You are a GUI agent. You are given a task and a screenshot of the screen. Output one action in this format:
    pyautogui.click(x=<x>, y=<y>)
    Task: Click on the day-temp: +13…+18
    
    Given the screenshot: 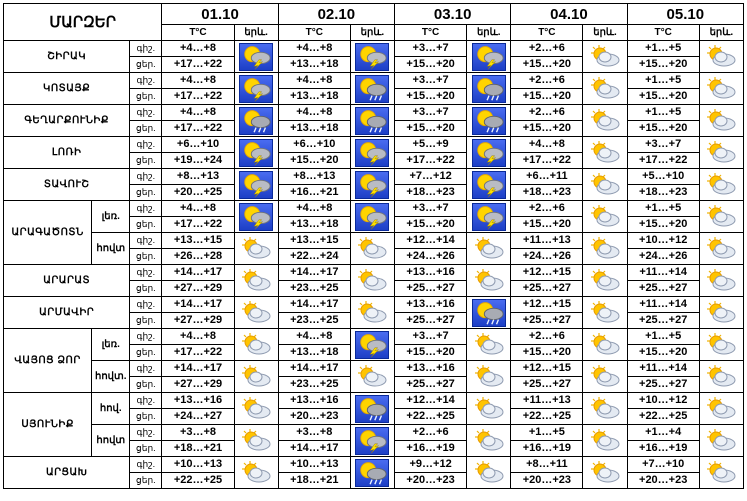 What is the action you would take?
    pyautogui.click(x=314, y=128)
    